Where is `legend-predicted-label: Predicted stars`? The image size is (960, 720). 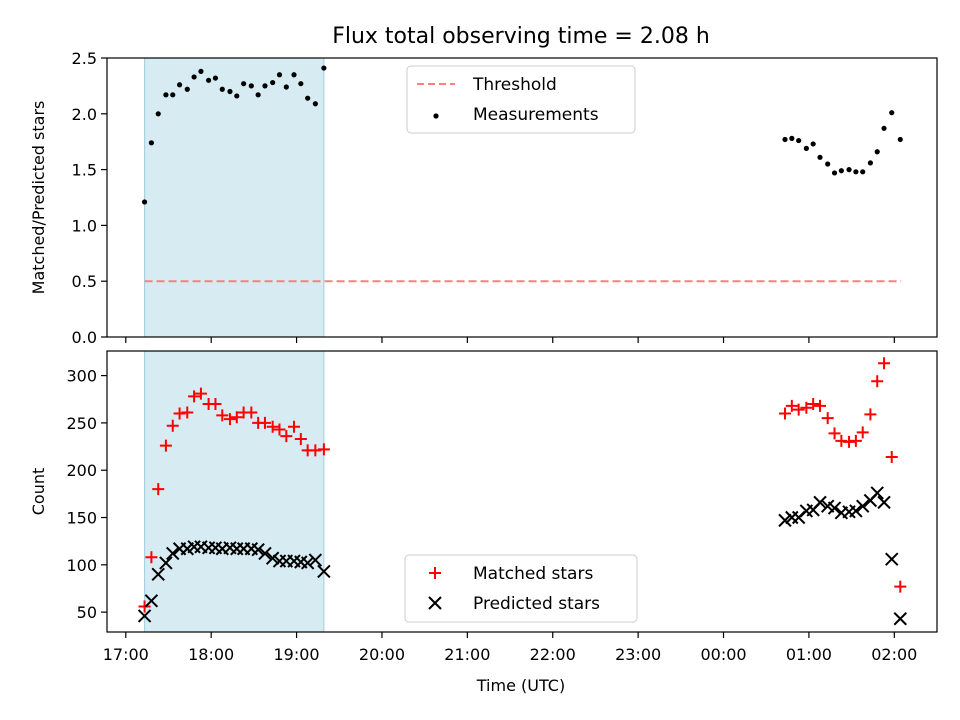 legend-predicted-label: Predicted stars is located at coordinates (536, 604).